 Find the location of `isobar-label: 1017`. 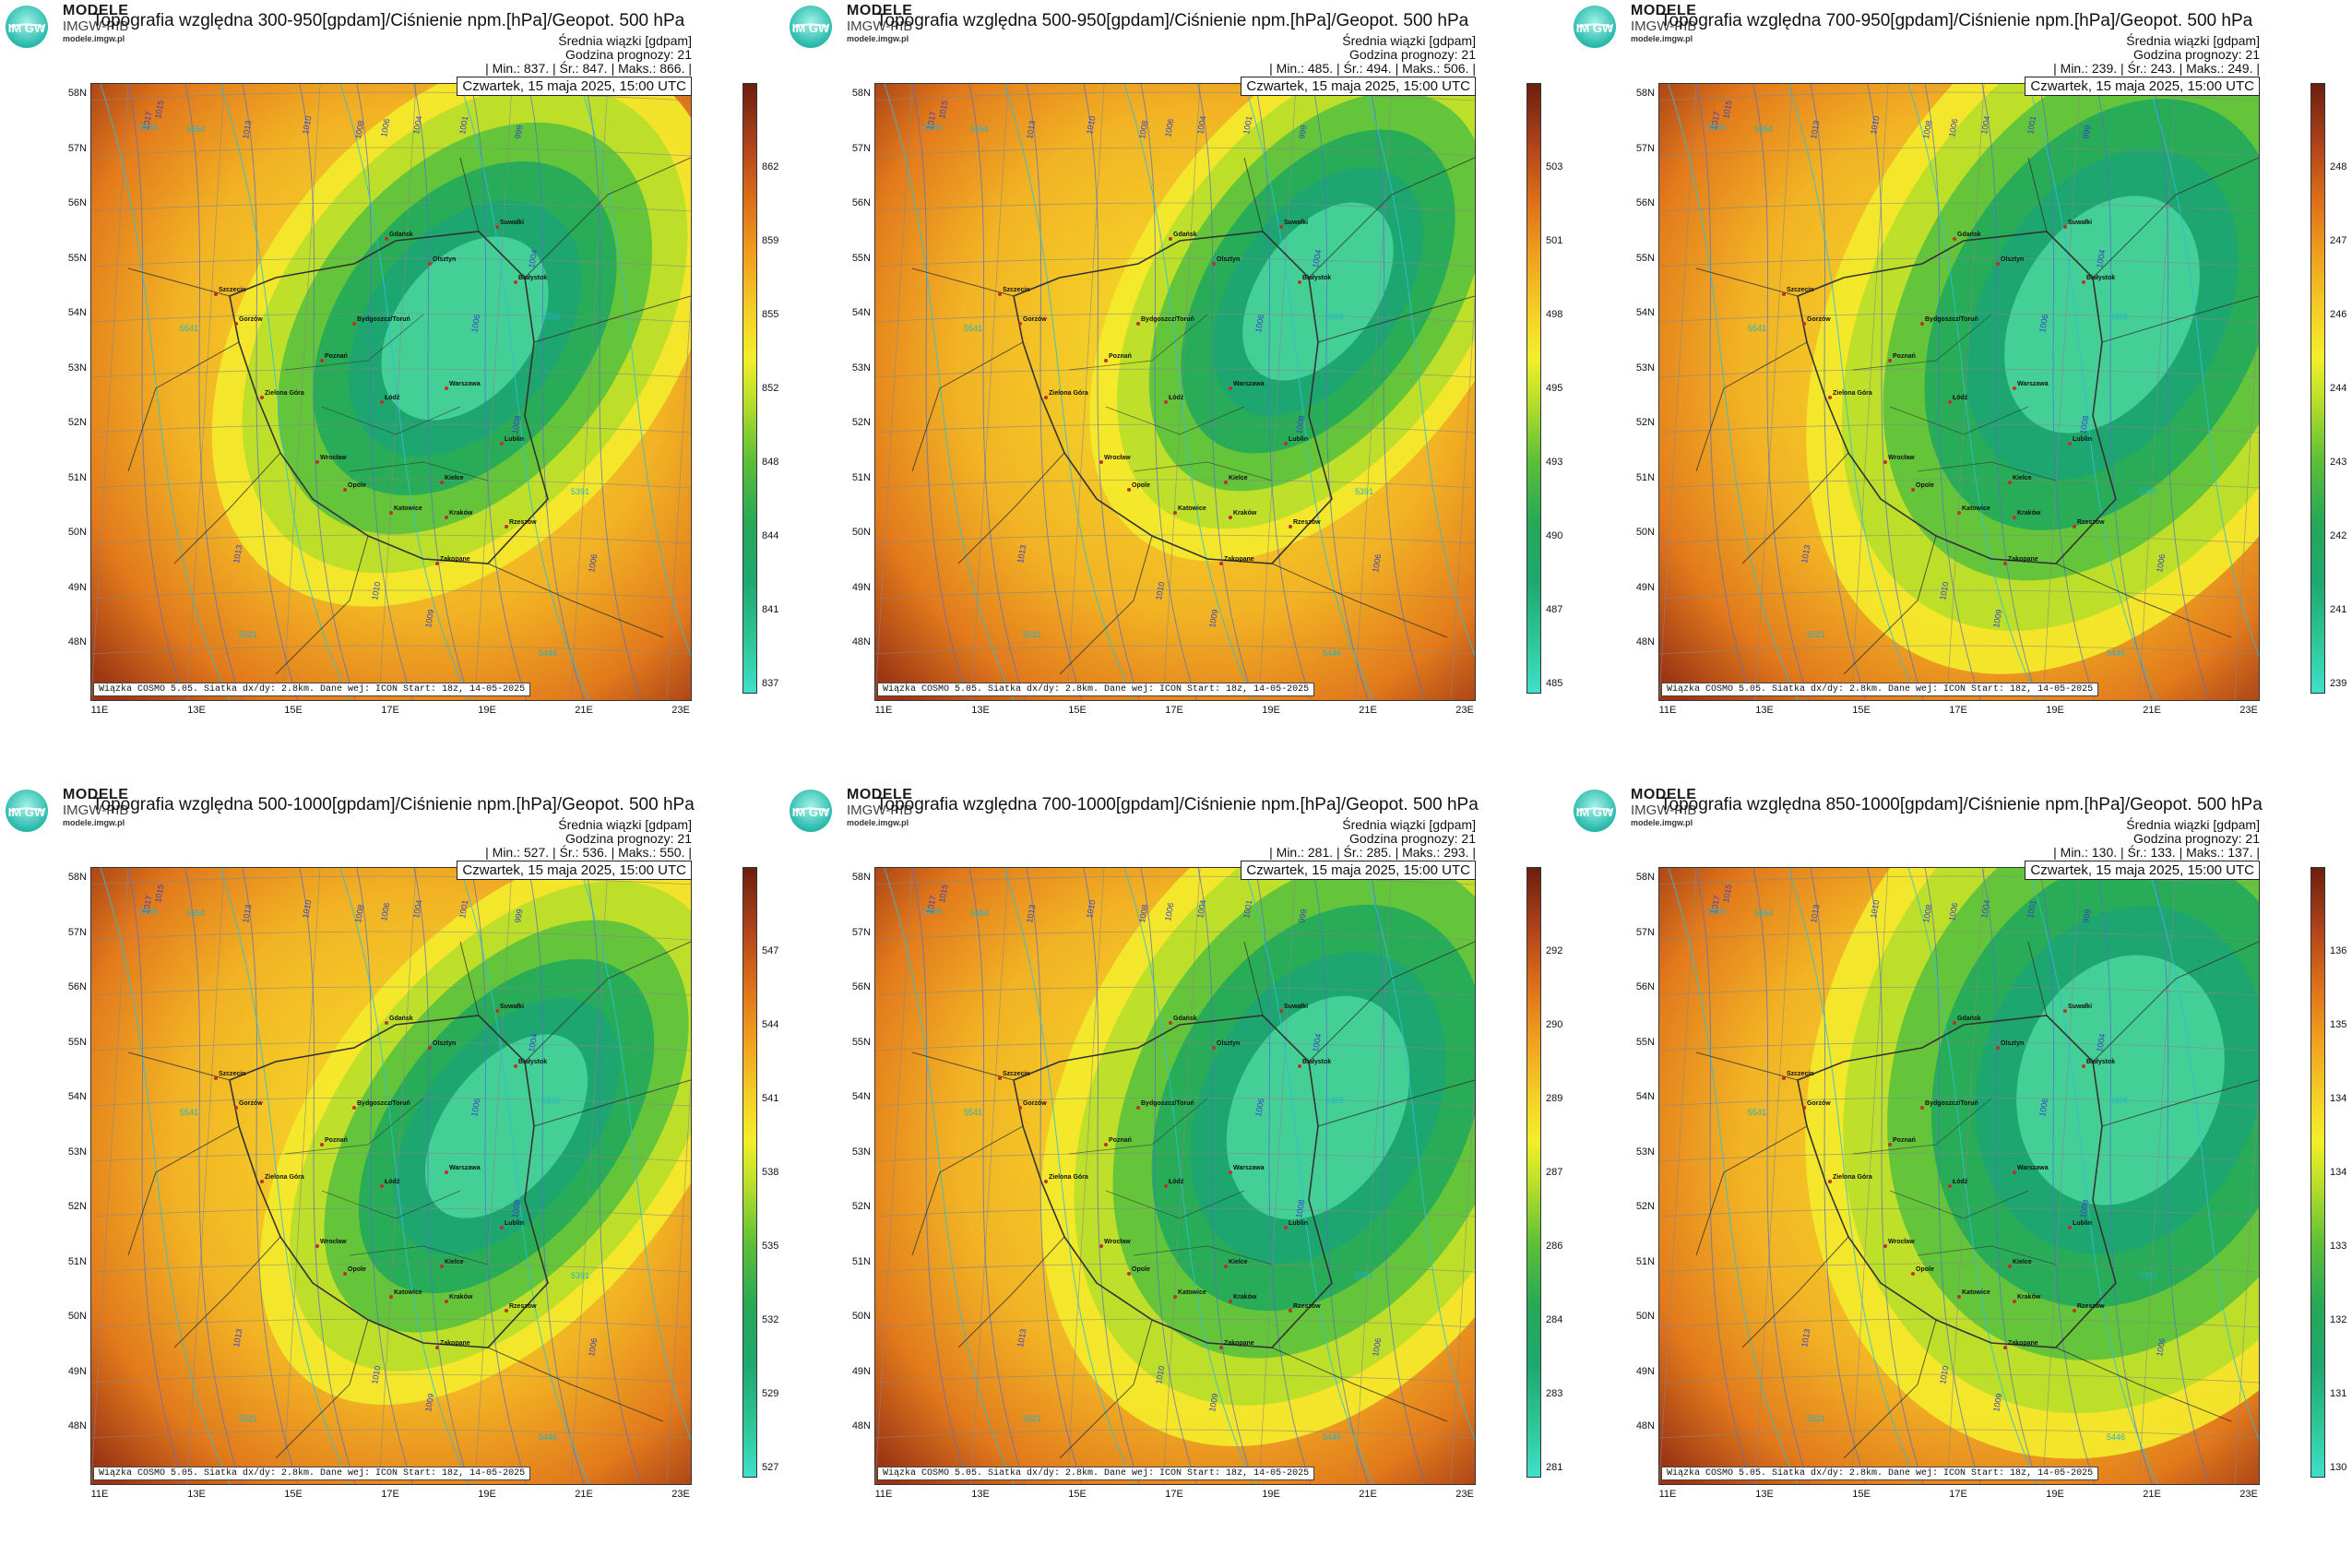

isobar-label: 1017 is located at coordinates (147, 904).